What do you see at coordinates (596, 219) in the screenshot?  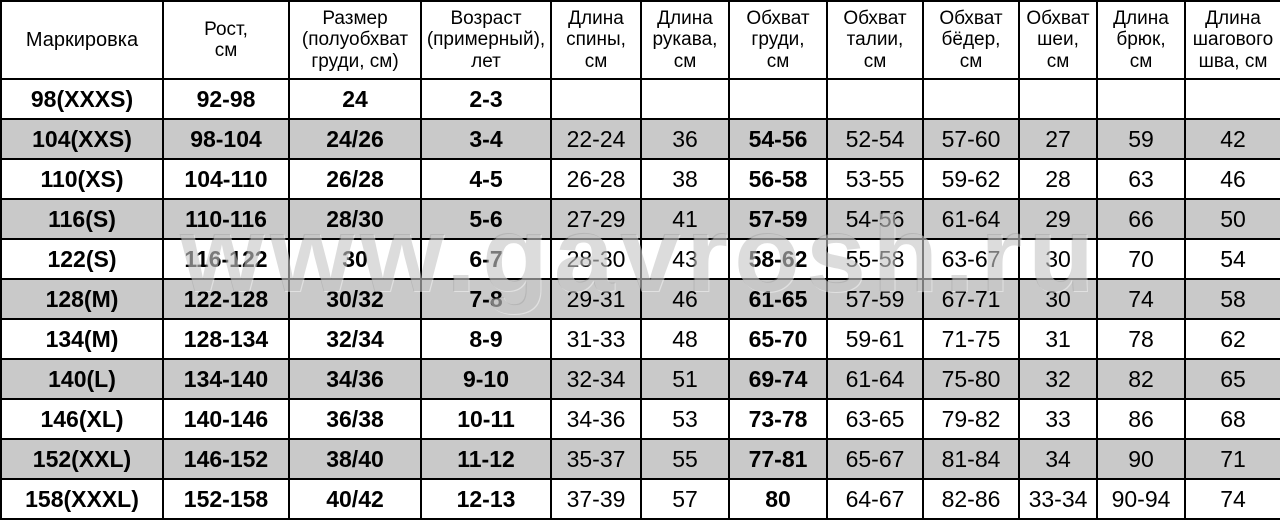 I see `cell-dlina_spiny: 27-29` at bounding box center [596, 219].